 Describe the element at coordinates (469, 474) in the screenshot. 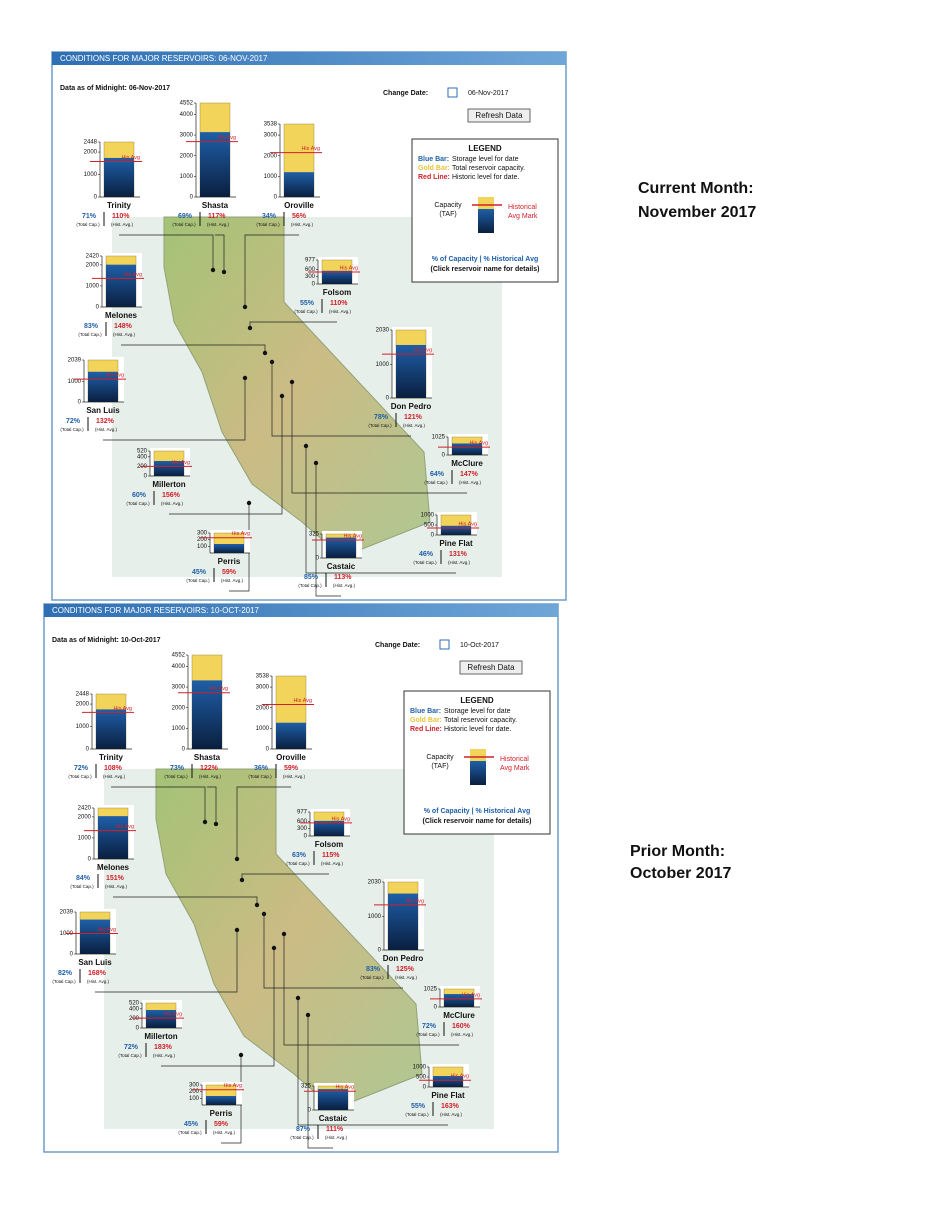

I see `hist-pct: 147%` at that location.